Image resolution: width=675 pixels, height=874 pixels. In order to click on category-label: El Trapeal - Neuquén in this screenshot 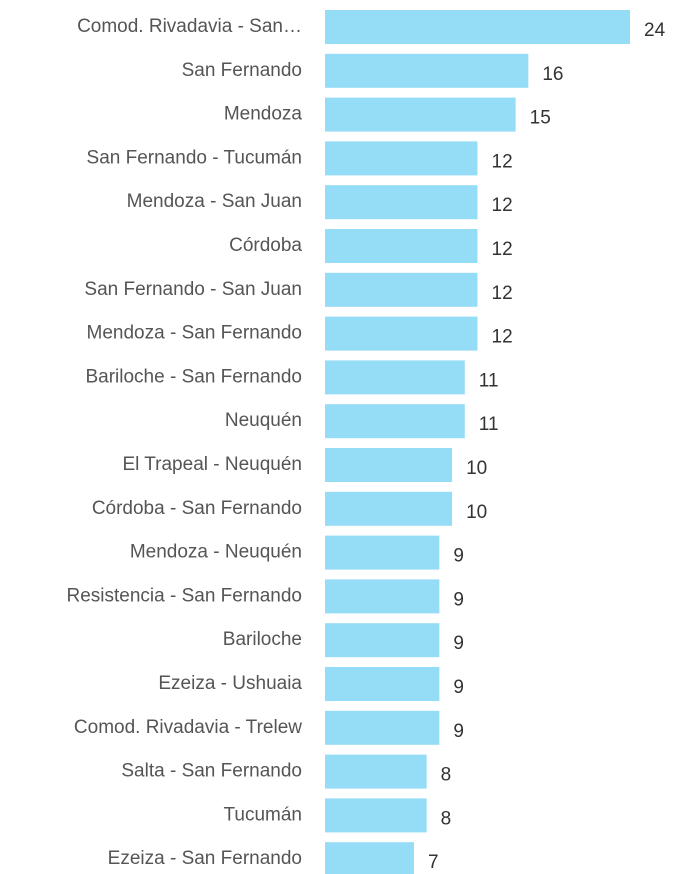, I will do `click(212, 464)`.